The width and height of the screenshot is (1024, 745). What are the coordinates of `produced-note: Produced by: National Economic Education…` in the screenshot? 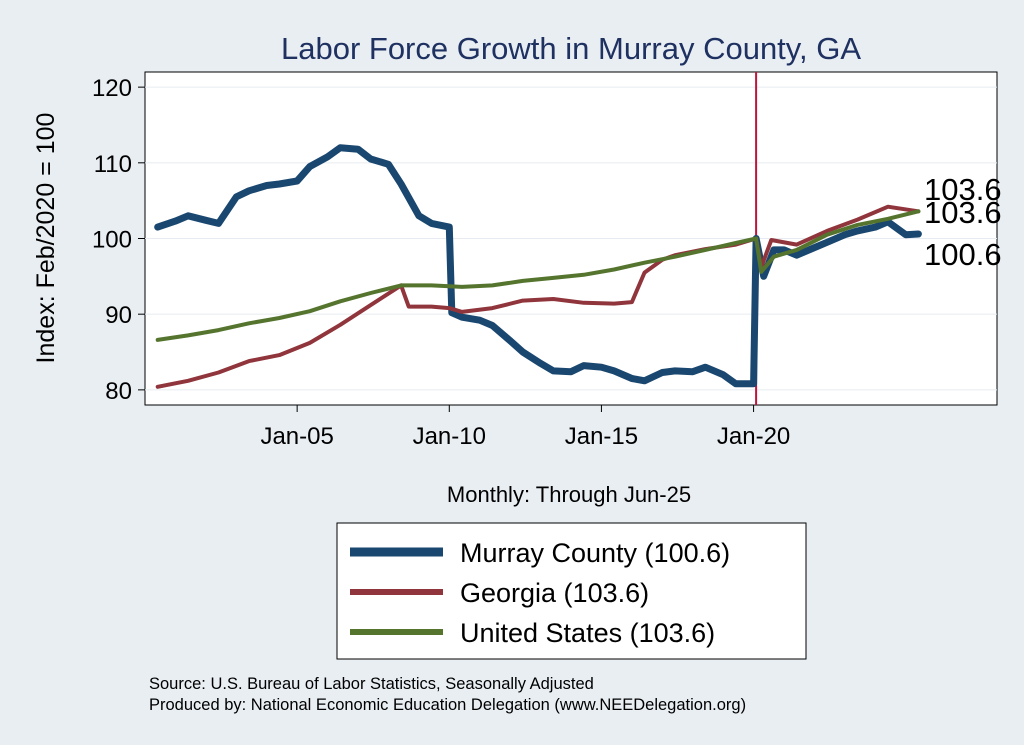 It's located at (447, 705).